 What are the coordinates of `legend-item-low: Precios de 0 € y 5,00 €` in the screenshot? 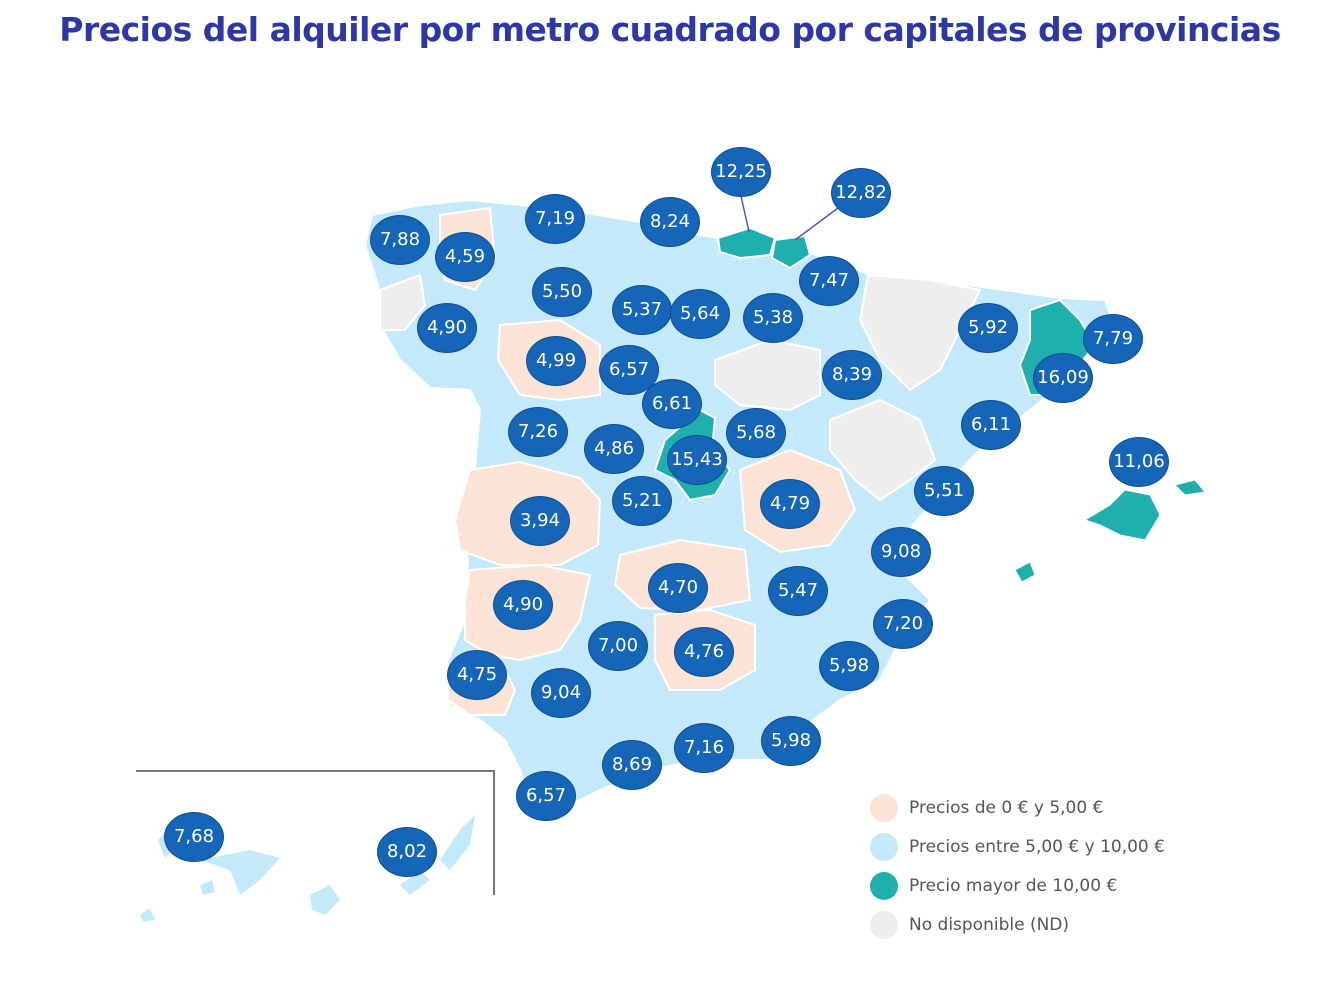 It's located at (1017, 807).